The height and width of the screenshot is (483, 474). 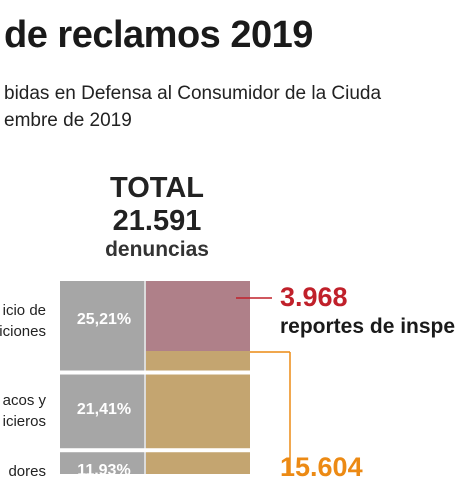 I want to click on inspection-overlay, so click(x=198, y=316).